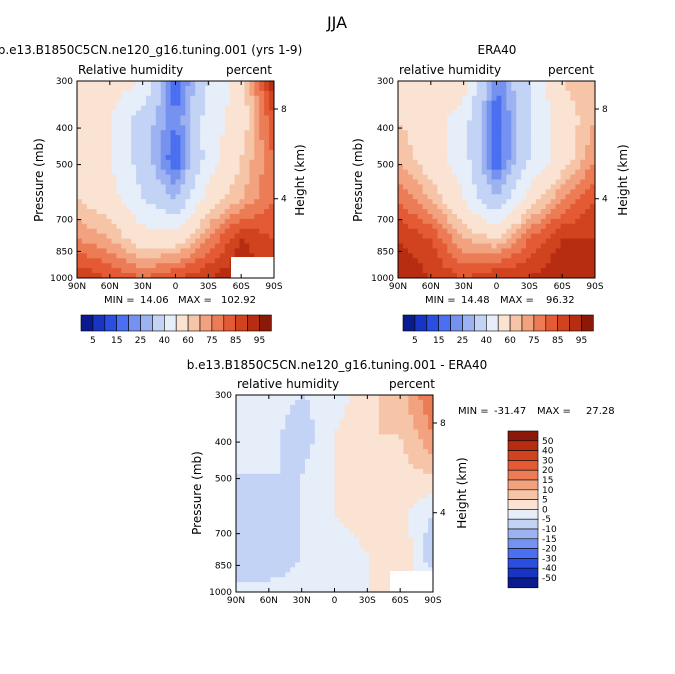 The height and width of the screenshot is (674, 675). What do you see at coordinates (498, 330) in the screenshot?
I see `rh-colorbar-era40: 5 15 25 40 60 75 85 95` at bounding box center [498, 330].